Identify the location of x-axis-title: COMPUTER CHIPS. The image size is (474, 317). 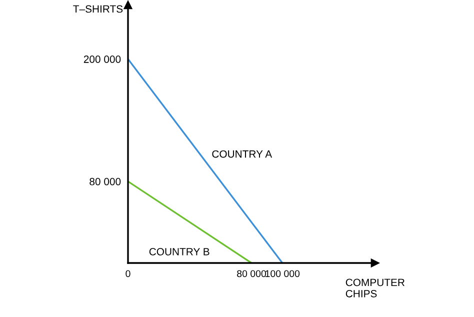
(375, 288).